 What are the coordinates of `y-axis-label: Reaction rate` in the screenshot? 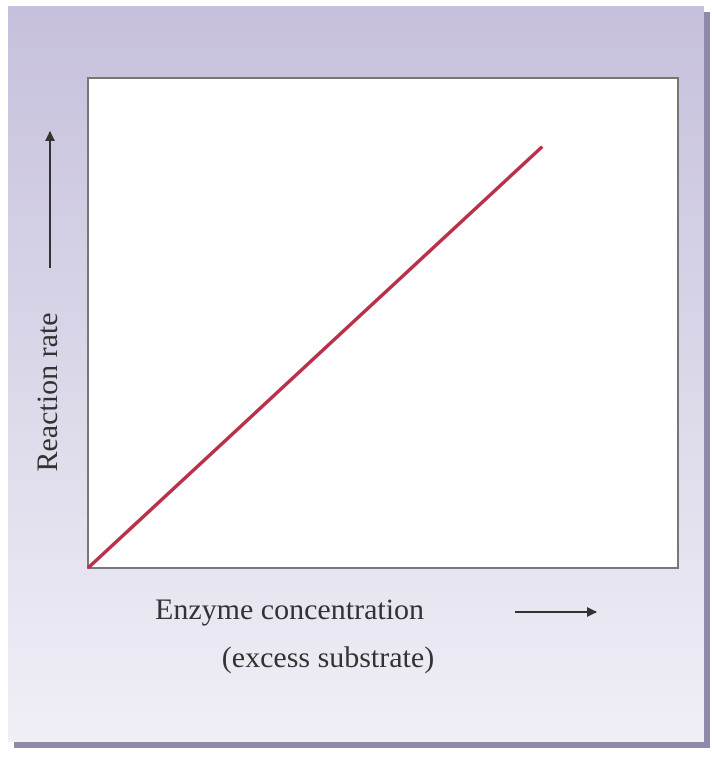 It's located at (47, 391).